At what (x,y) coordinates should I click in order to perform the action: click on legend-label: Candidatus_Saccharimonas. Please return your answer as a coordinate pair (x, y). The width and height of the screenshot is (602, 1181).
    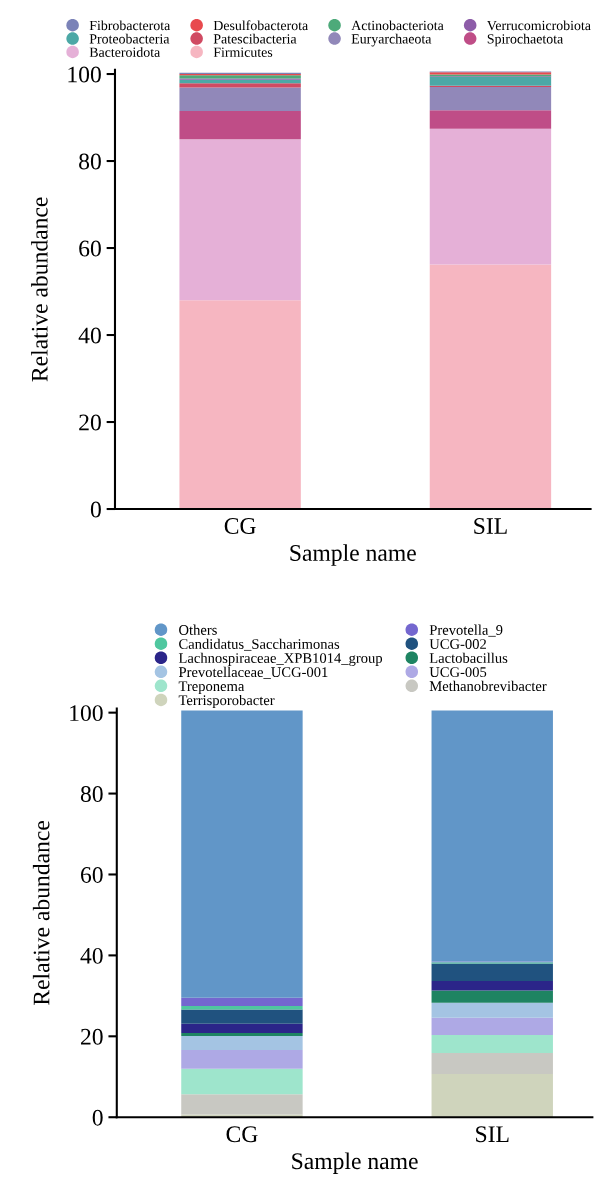
    Looking at the image, I should click on (259, 644).